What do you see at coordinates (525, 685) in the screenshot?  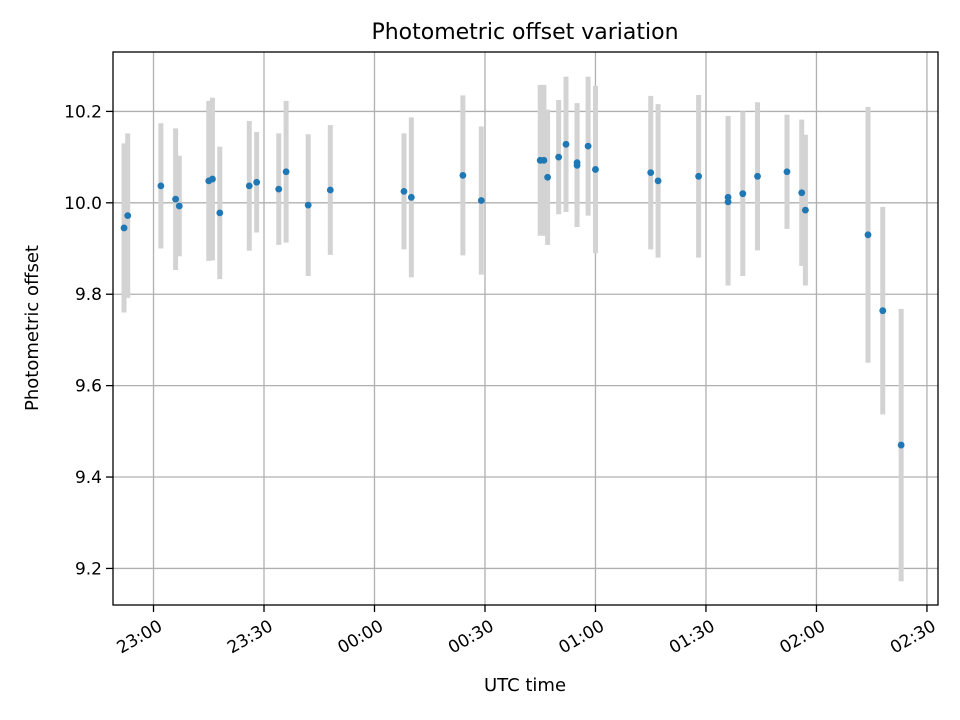 I see `x-axis-label: UTC time` at bounding box center [525, 685].